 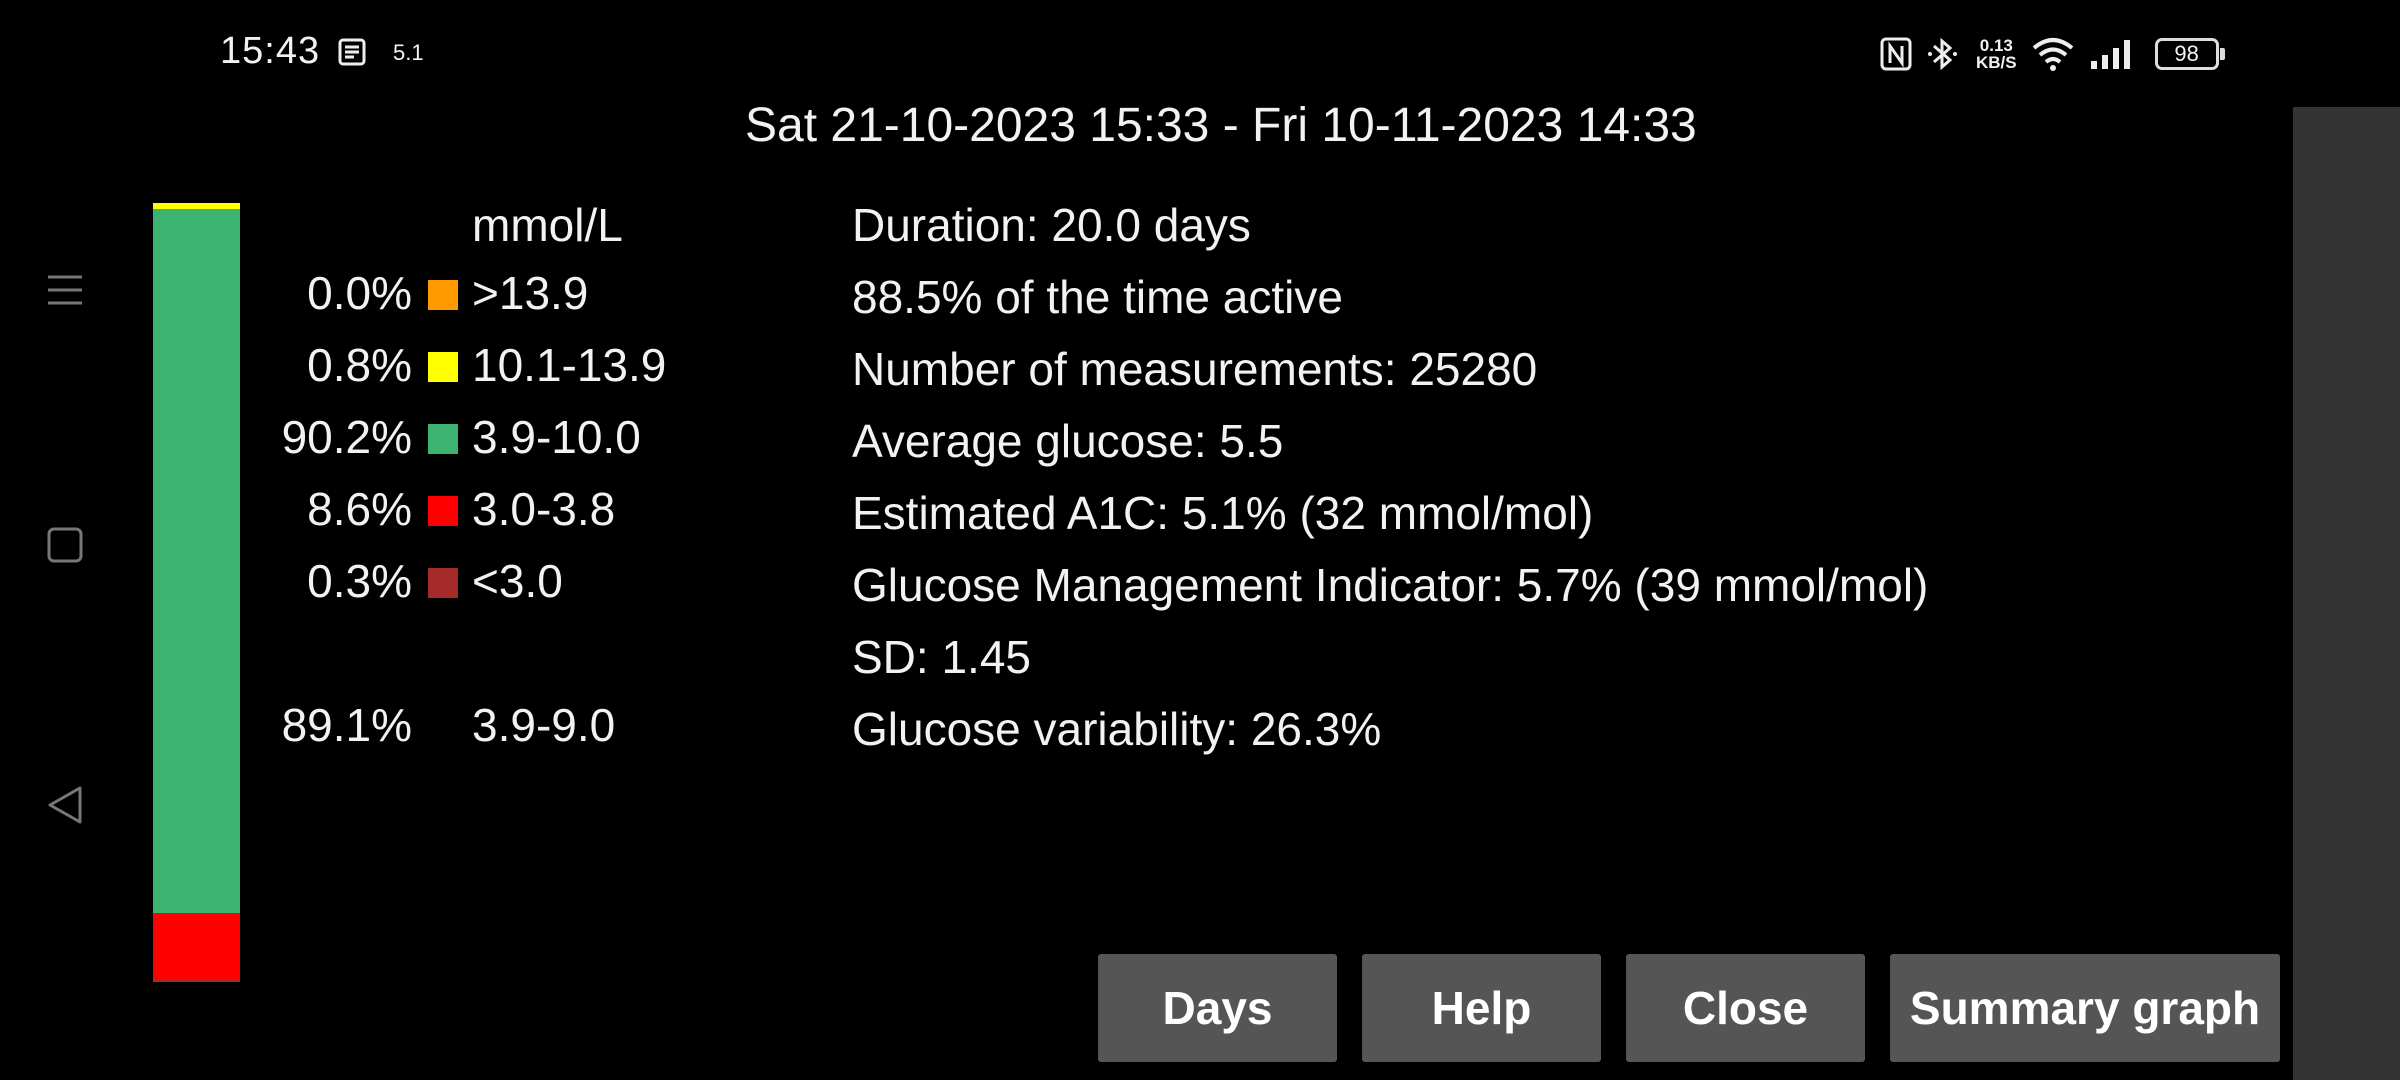 What do you see at coordinates (1942, 54) in the screenshot?
I see `bluetooth-icon` at bounding box center [1942, 54].